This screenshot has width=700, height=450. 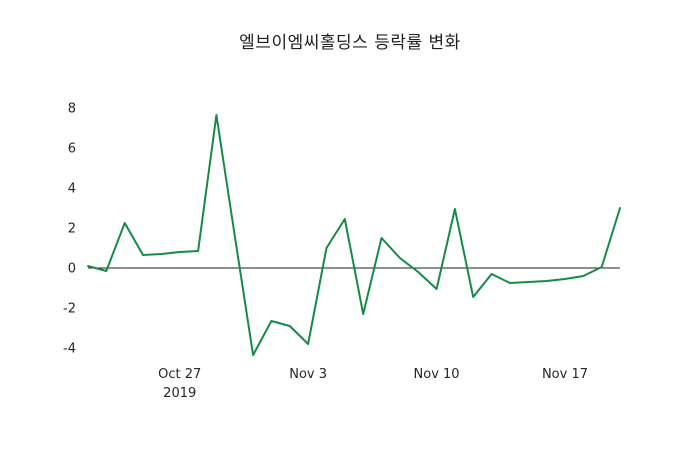 What do you see at coordinates (72, 109) in the screenshot?
I see `y-tick-label: 8` at bounding box center [72, 109].